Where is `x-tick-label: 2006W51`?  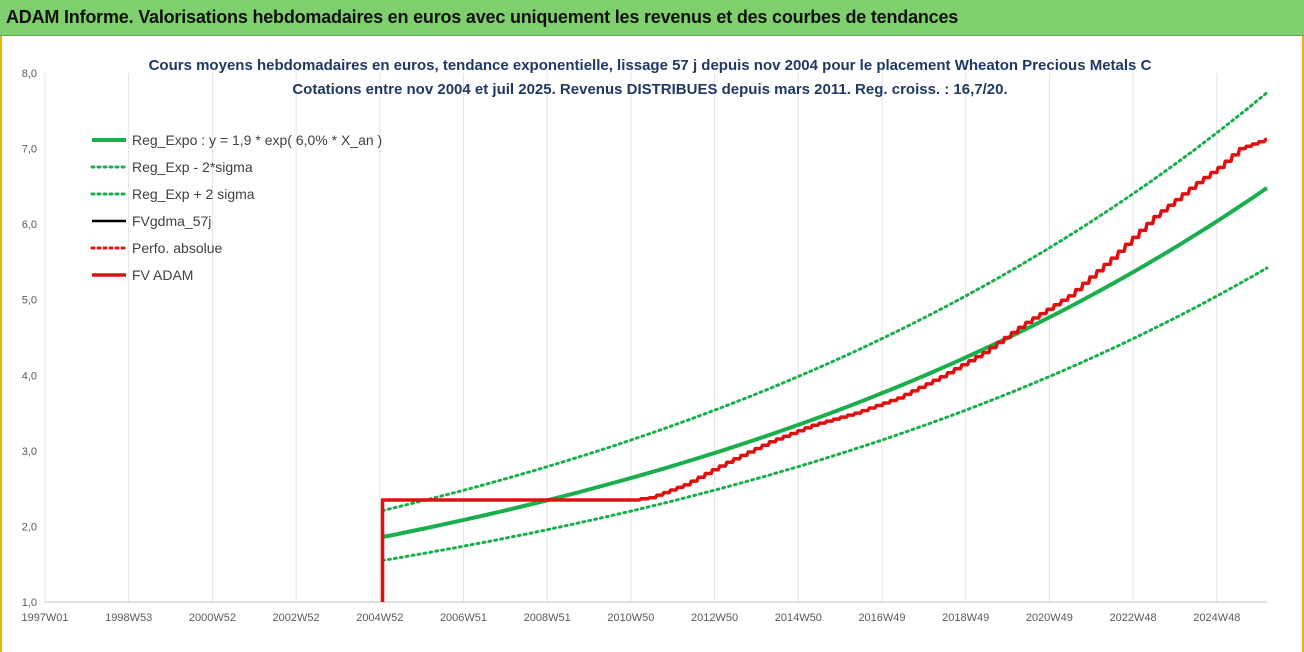 x-tick-label: 2006W51 is located at coordinates (463, 618).